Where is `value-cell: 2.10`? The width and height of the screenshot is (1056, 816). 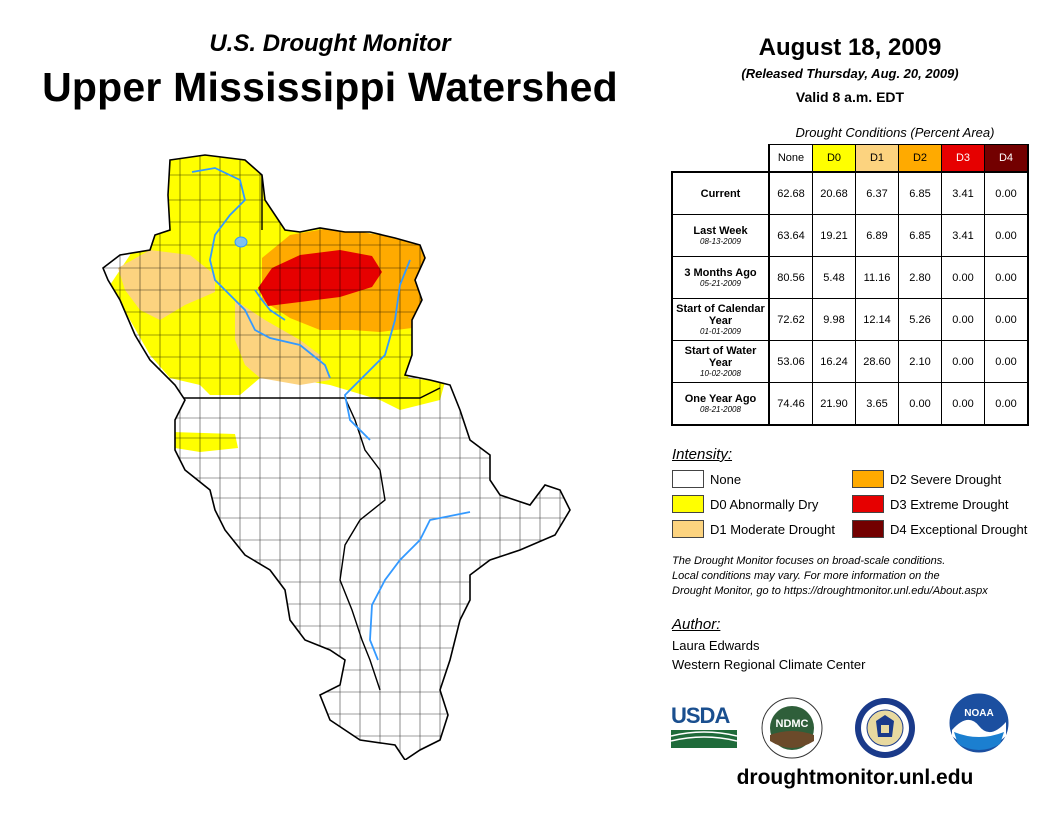 value-cell: 2.10 is located at coordinates (920, 361).